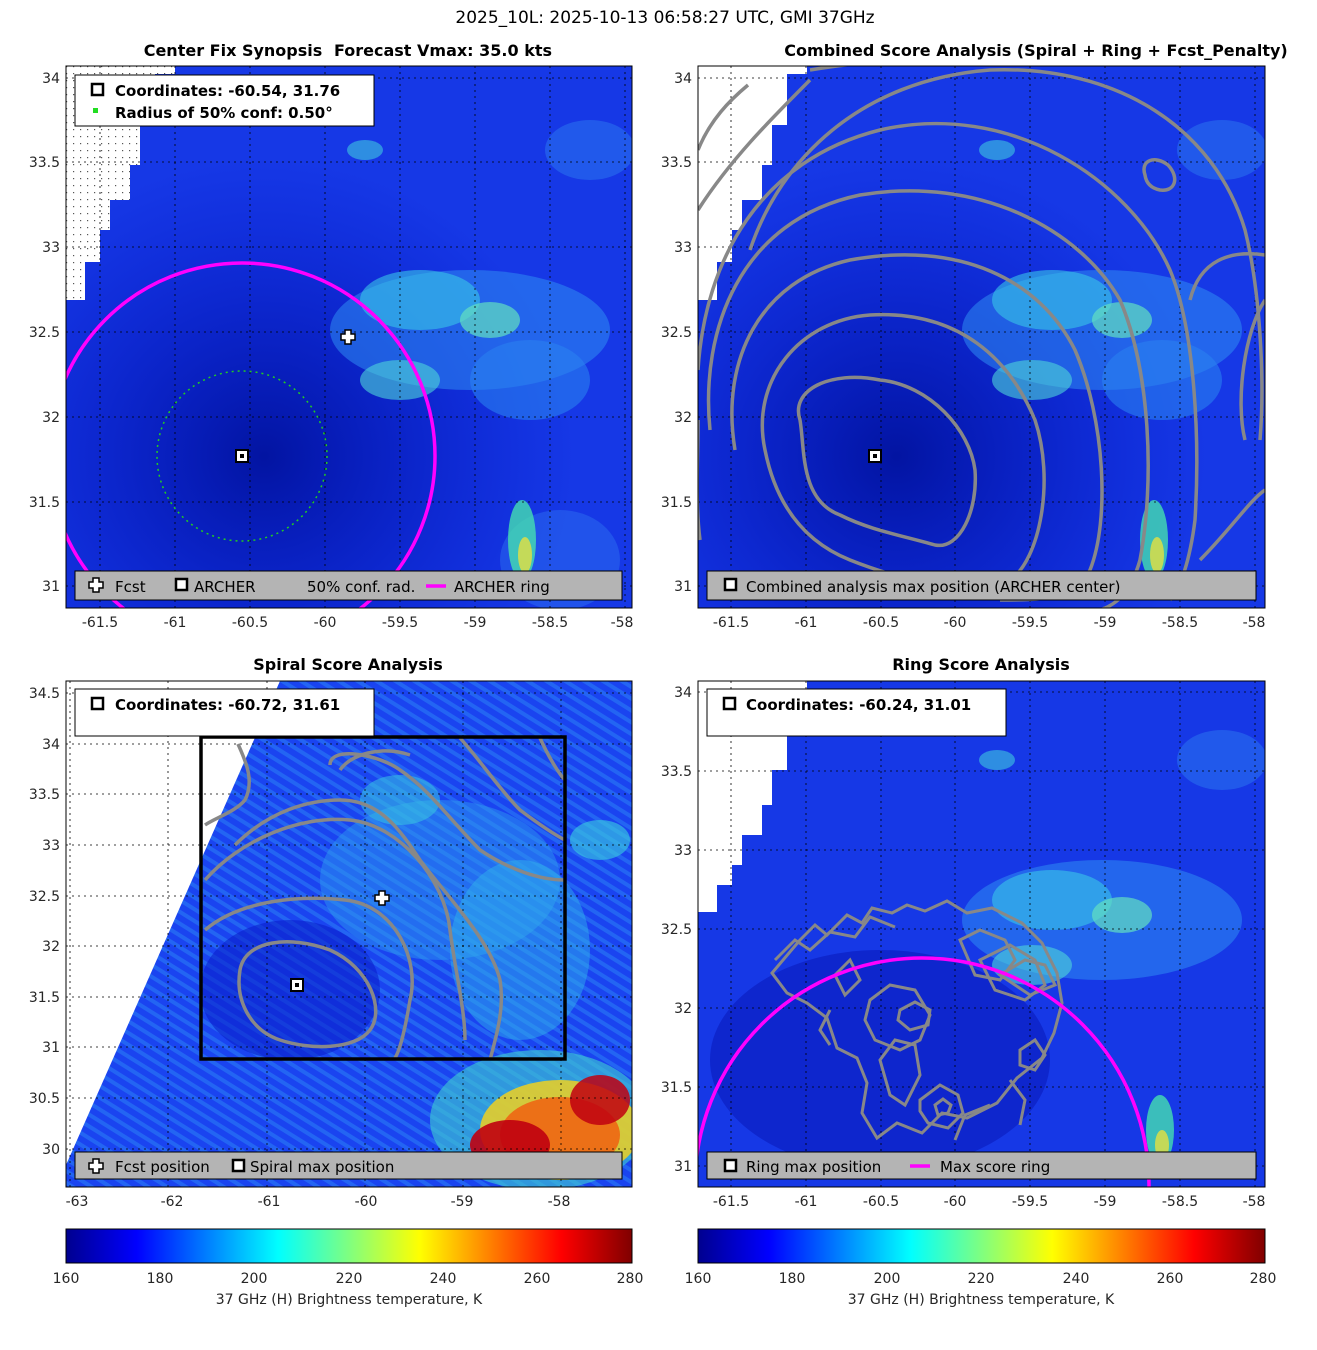 Image resolution: width=1317 pixels, height=1350 pixels. What do you see at coordinates (630, 1279) in the screenshot?
I see `cbar-tick: 280` at bounding box center [630, 1279].